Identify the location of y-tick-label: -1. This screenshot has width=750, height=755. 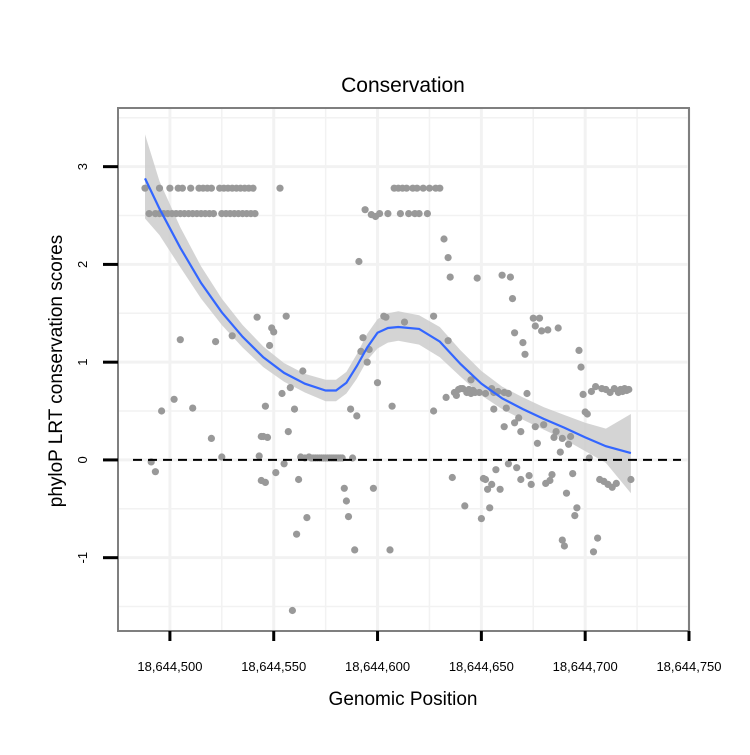
(82, 558).